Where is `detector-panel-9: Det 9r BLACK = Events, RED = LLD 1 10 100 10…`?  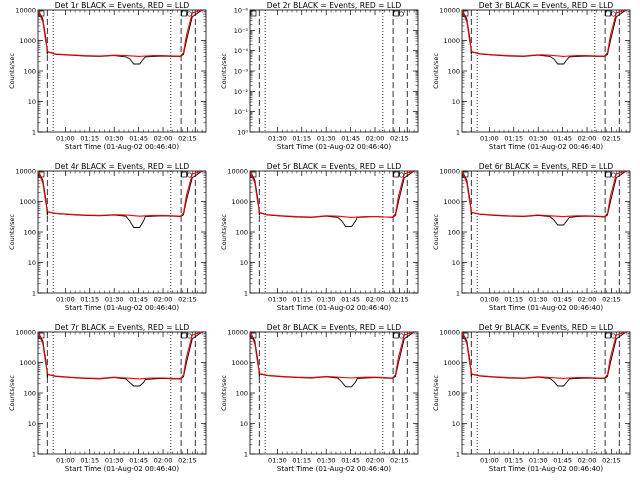
detector-panel-9: Det 9r BLACK = Events, RED = LLD 1 10 100 10… is located at coordinates (531, 398).